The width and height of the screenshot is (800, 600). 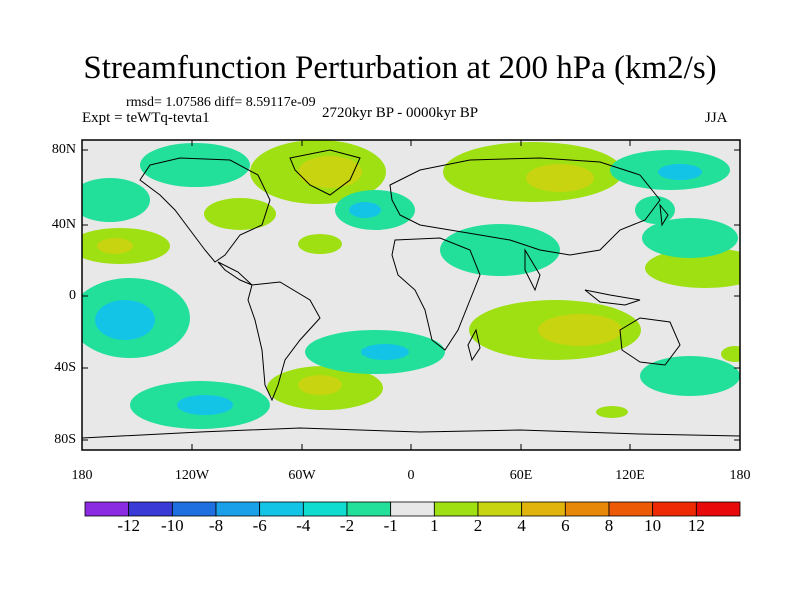 I want to click on colorbar-label: 6, so click(x=565, y=525).